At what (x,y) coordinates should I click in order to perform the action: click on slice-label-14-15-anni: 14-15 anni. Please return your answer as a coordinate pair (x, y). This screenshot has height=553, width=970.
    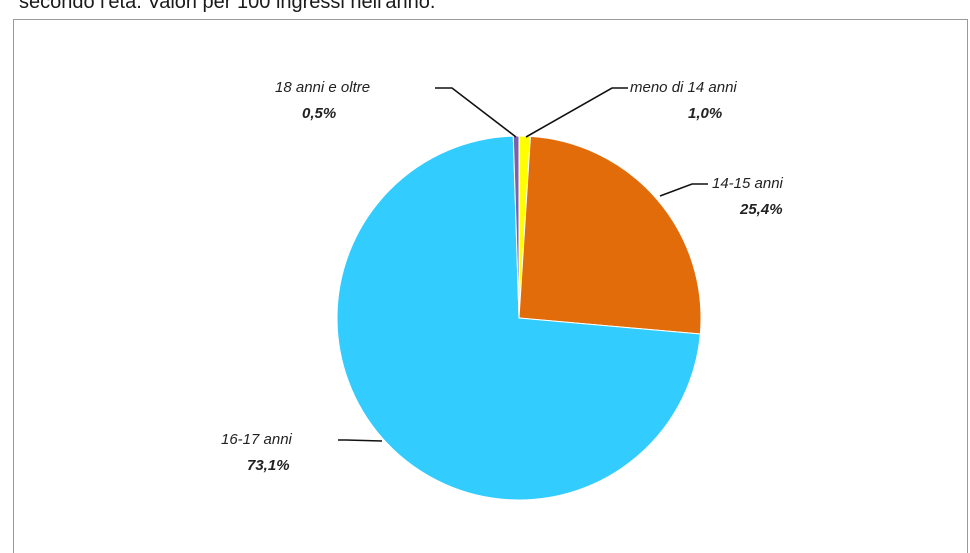
    Looking at the image, I should click on (748, 183).